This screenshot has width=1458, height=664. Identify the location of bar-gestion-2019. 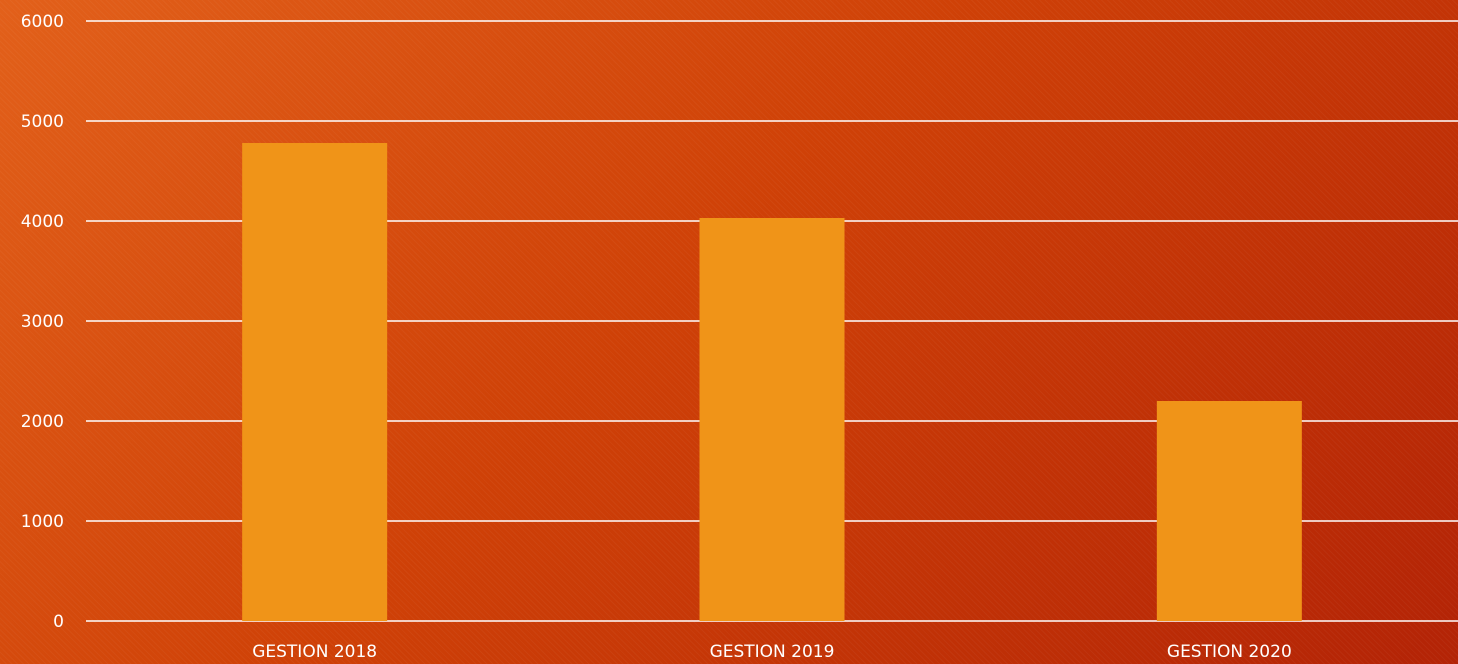
(772, 419).